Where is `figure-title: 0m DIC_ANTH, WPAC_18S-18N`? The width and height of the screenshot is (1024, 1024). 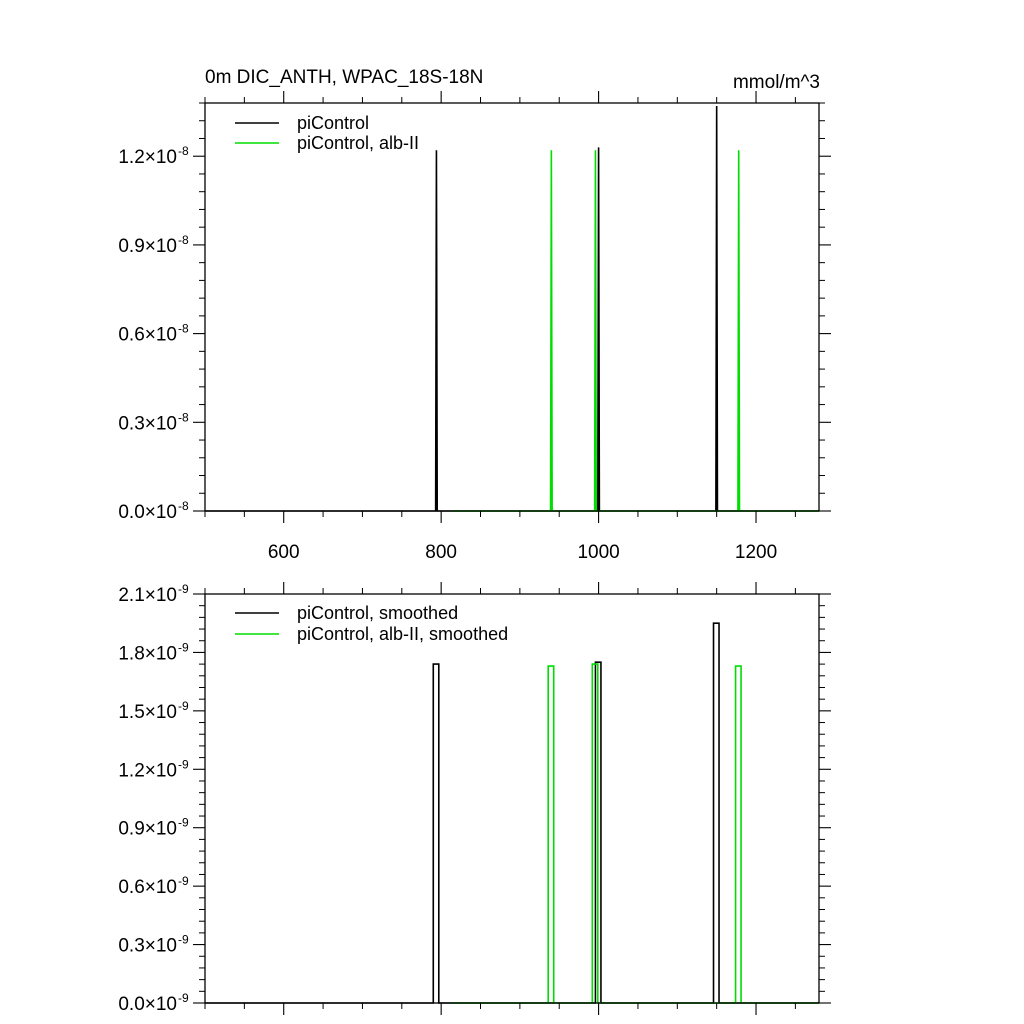
figure-title: 0m DIC_ANTH, WPAC_18S-18N is located at coordinates (344, 77).